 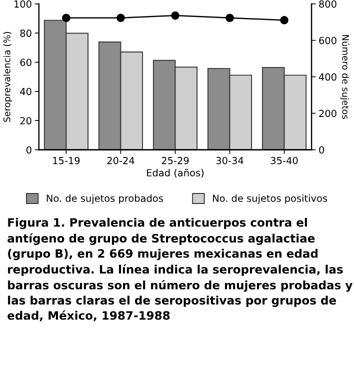 What do you see at coordinates (104, 199) in the screenshot?
I see `legend-label: No. de sujetos probados` at bounding box center [104, 199].